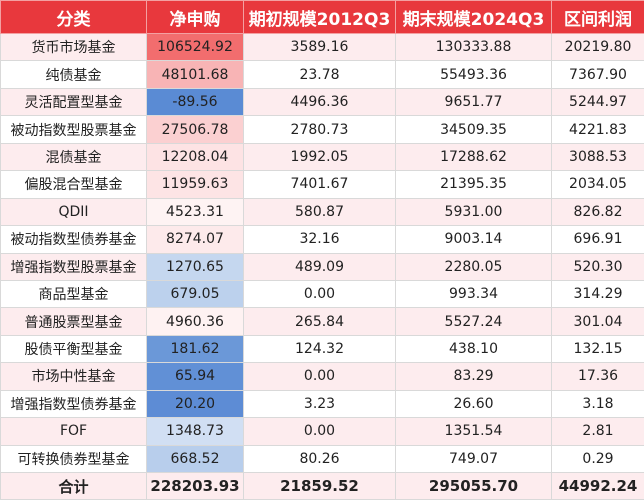  Describe the element at coordinates (597, 404) in the screenshot. I see `value-cell: 3.18` at that location.